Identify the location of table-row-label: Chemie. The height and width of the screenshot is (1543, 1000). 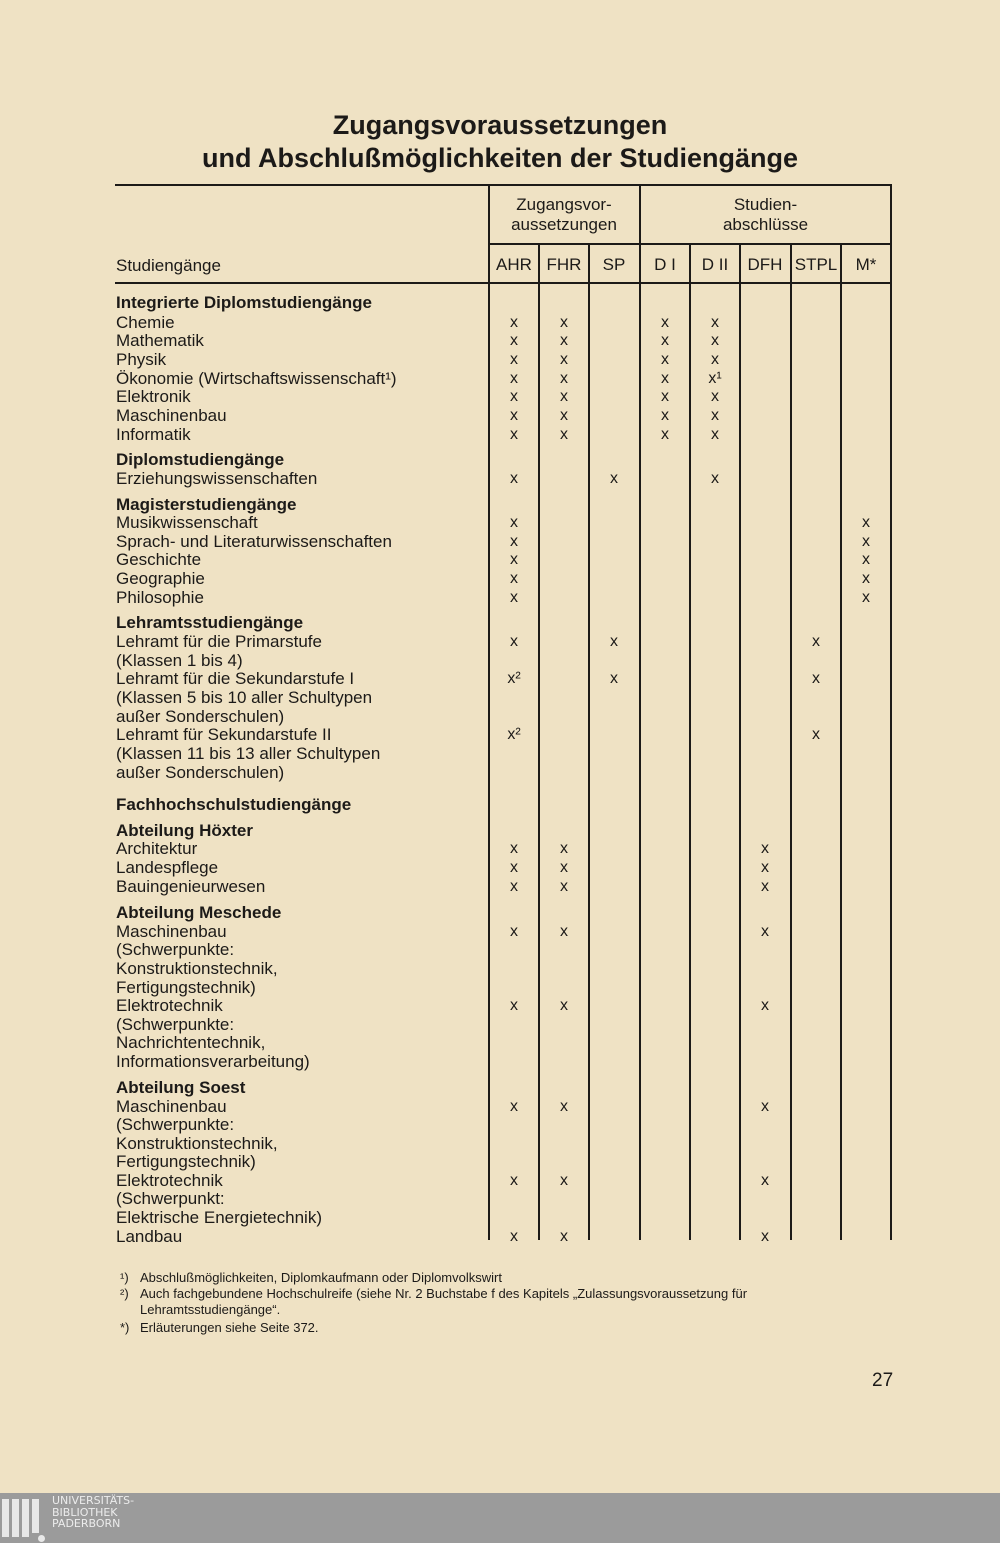
(145, 322).